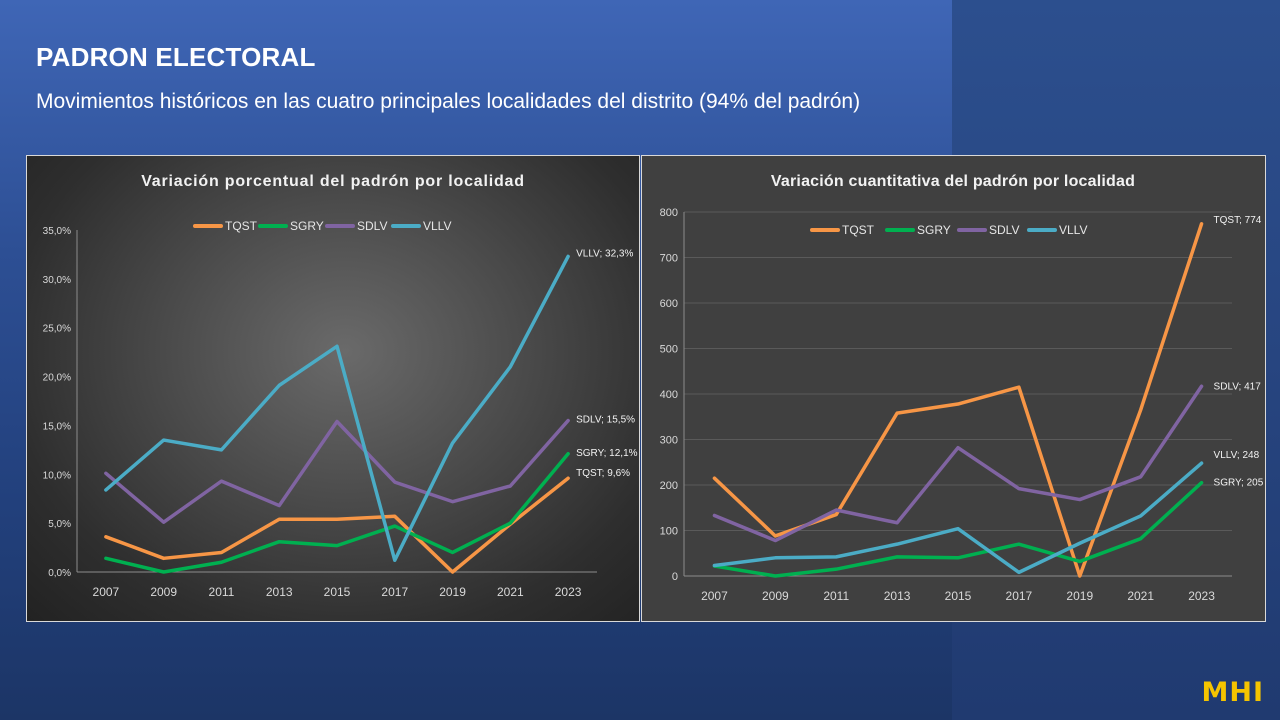  What do you see at coordinates (669, 213) in the screenshot?
I see `y-tick-label: 800` at bounding box center [669, 213].